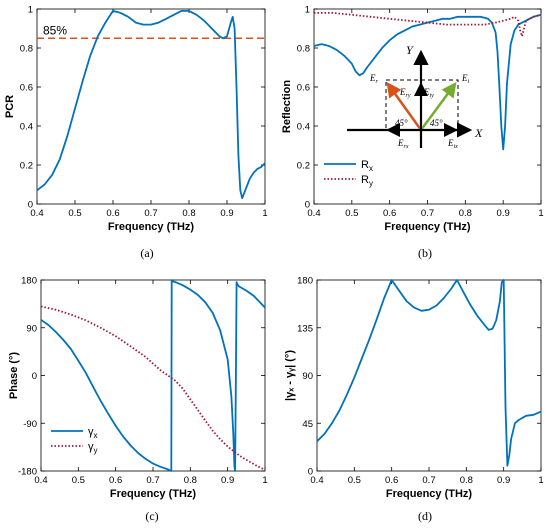 This screenshot has height=532, width=550. I want to click on label-eiy: Eiy, so click(428, 93).